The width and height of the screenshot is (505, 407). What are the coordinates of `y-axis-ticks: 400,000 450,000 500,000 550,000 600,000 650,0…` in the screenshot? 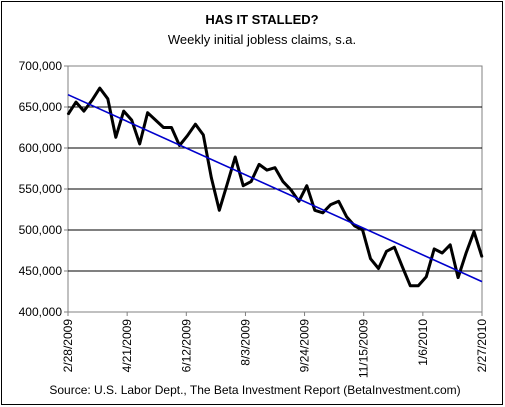 It's located at (43, 189).